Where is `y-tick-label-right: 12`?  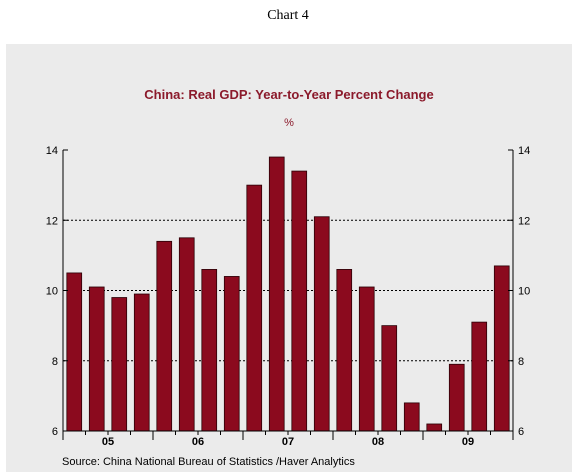 y-tick-label-right: 12 is located at coordinates (524, 221).